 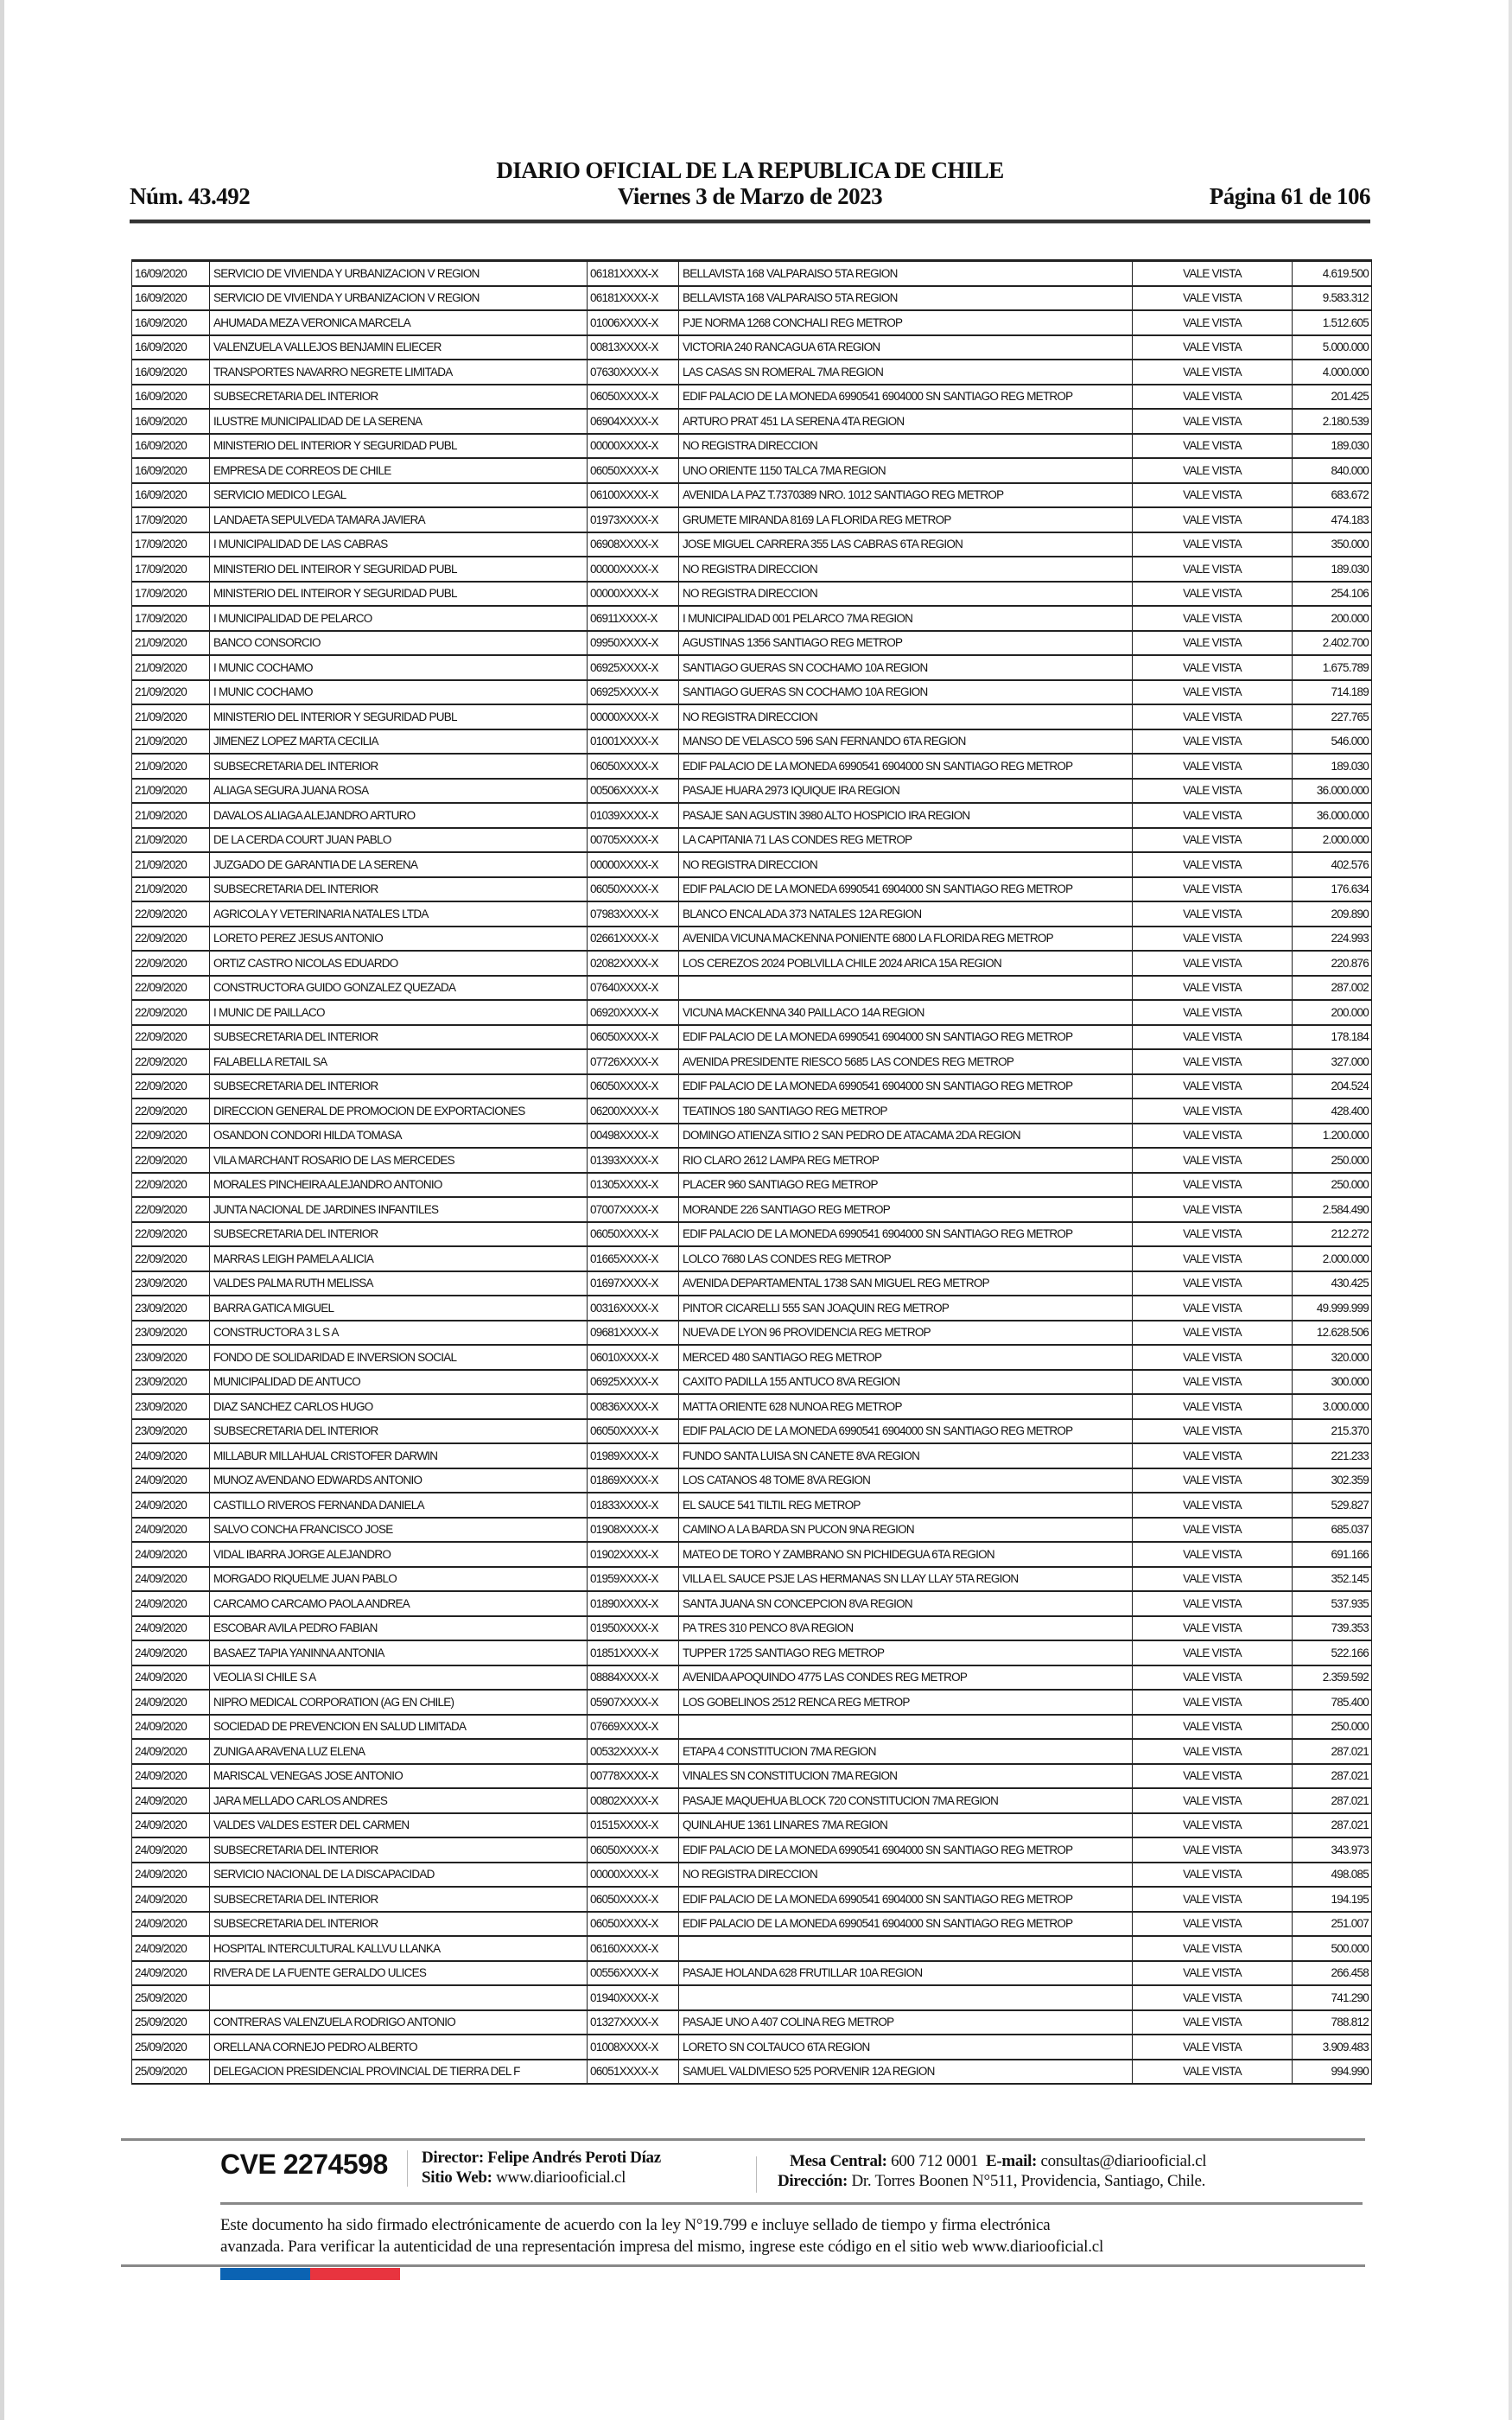 I want to click on address-label: Dirección:, so click(x=813, y=2181).